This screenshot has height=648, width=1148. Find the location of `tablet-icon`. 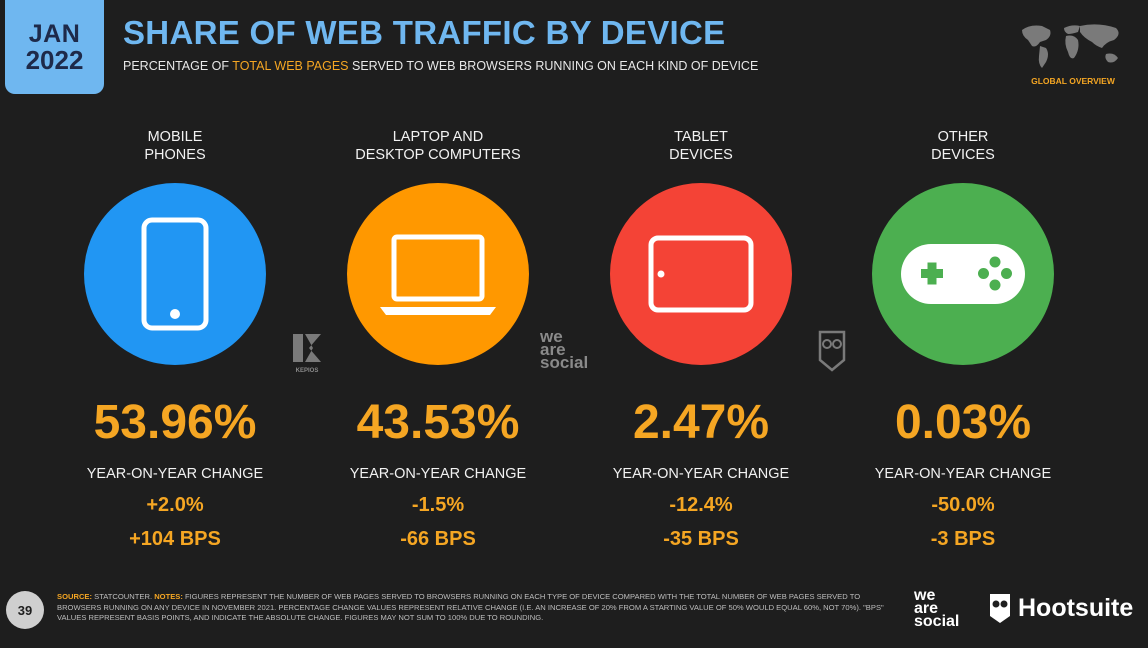

tablet-icon is located at coordinates (701, 274).